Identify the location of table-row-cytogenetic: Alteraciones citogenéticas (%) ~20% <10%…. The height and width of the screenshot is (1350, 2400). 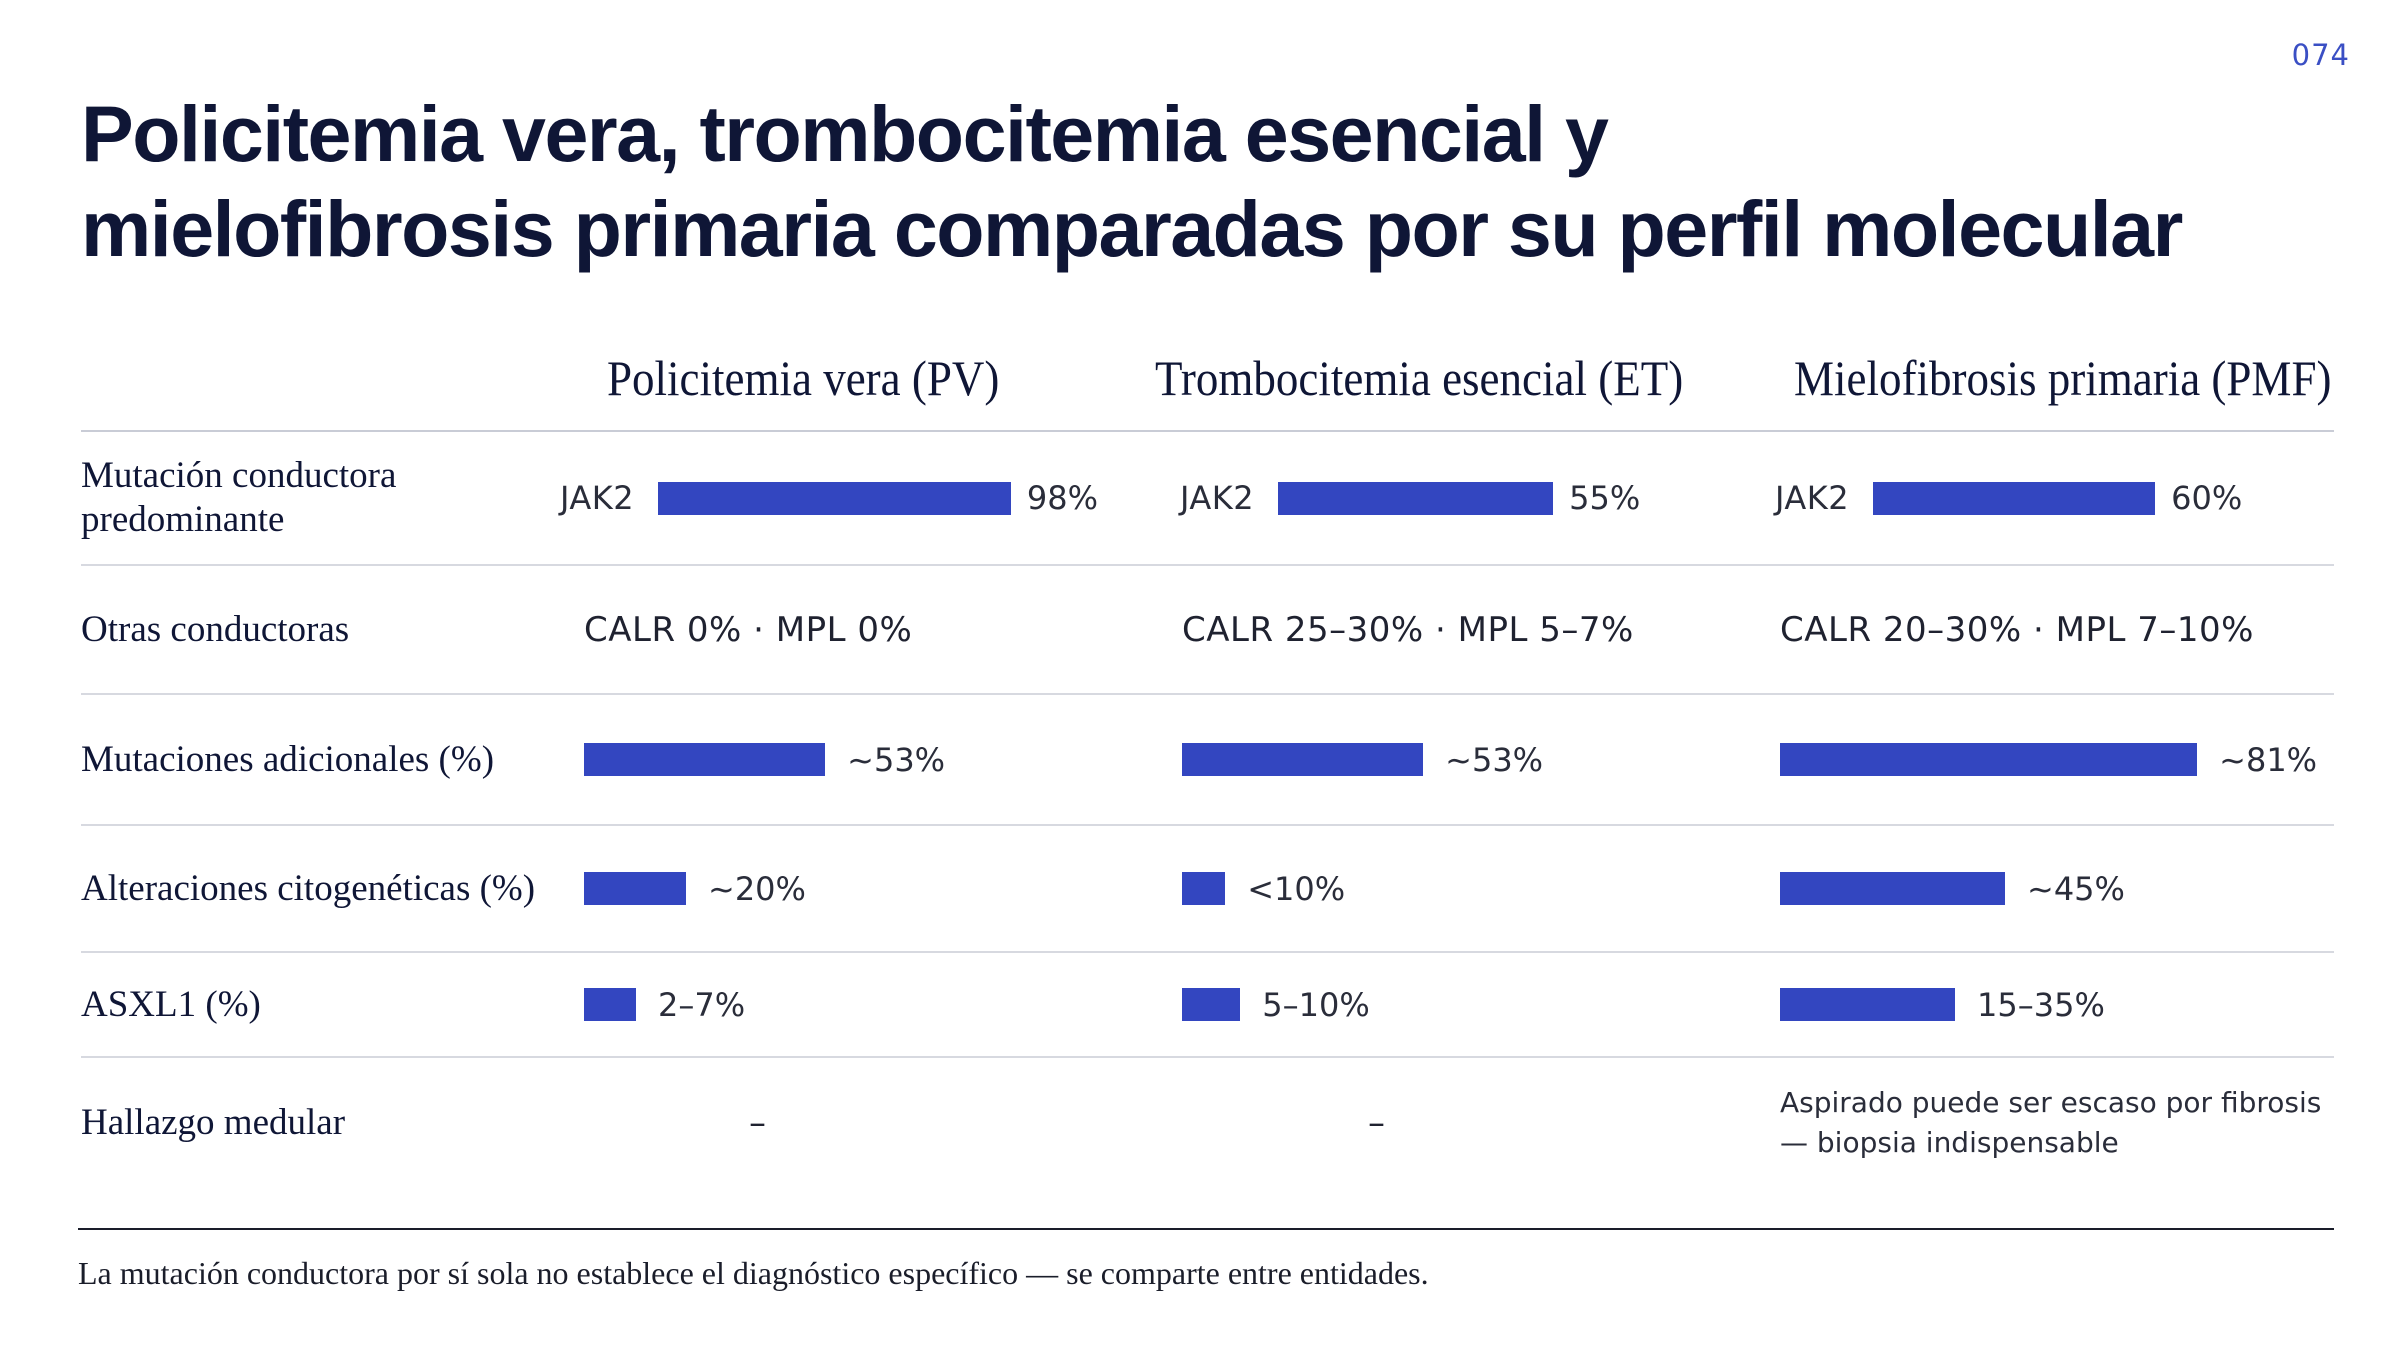
(1207, 889).